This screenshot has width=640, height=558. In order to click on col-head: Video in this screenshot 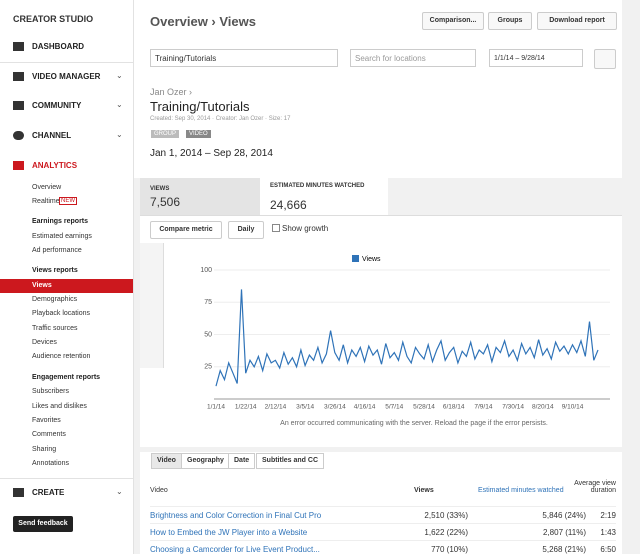, I will do `click(159, 490)`.